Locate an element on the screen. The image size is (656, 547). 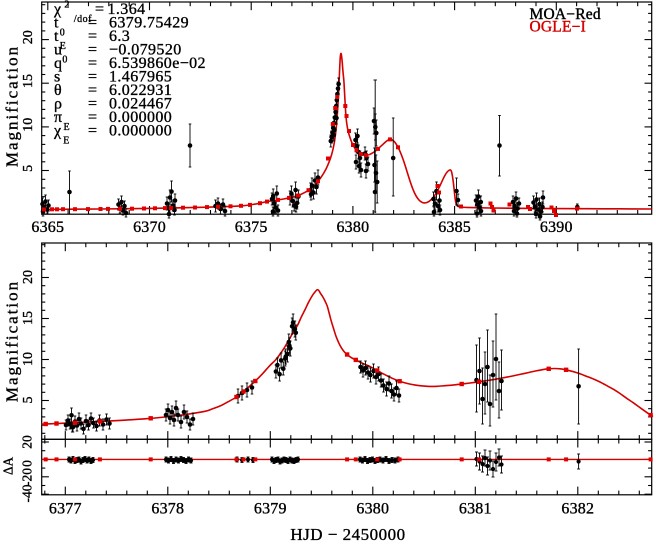
svg-text: ΔA is located at coordinates (8, 466).